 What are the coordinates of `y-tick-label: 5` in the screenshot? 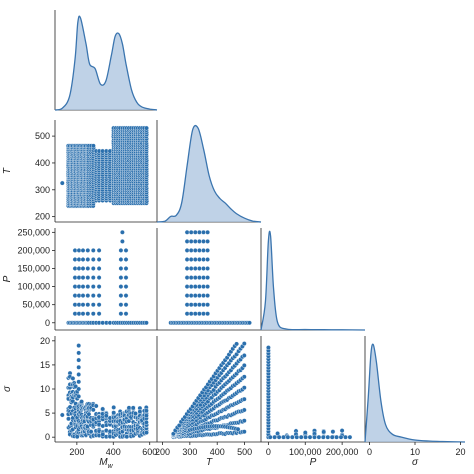 It's located at (47, 413).